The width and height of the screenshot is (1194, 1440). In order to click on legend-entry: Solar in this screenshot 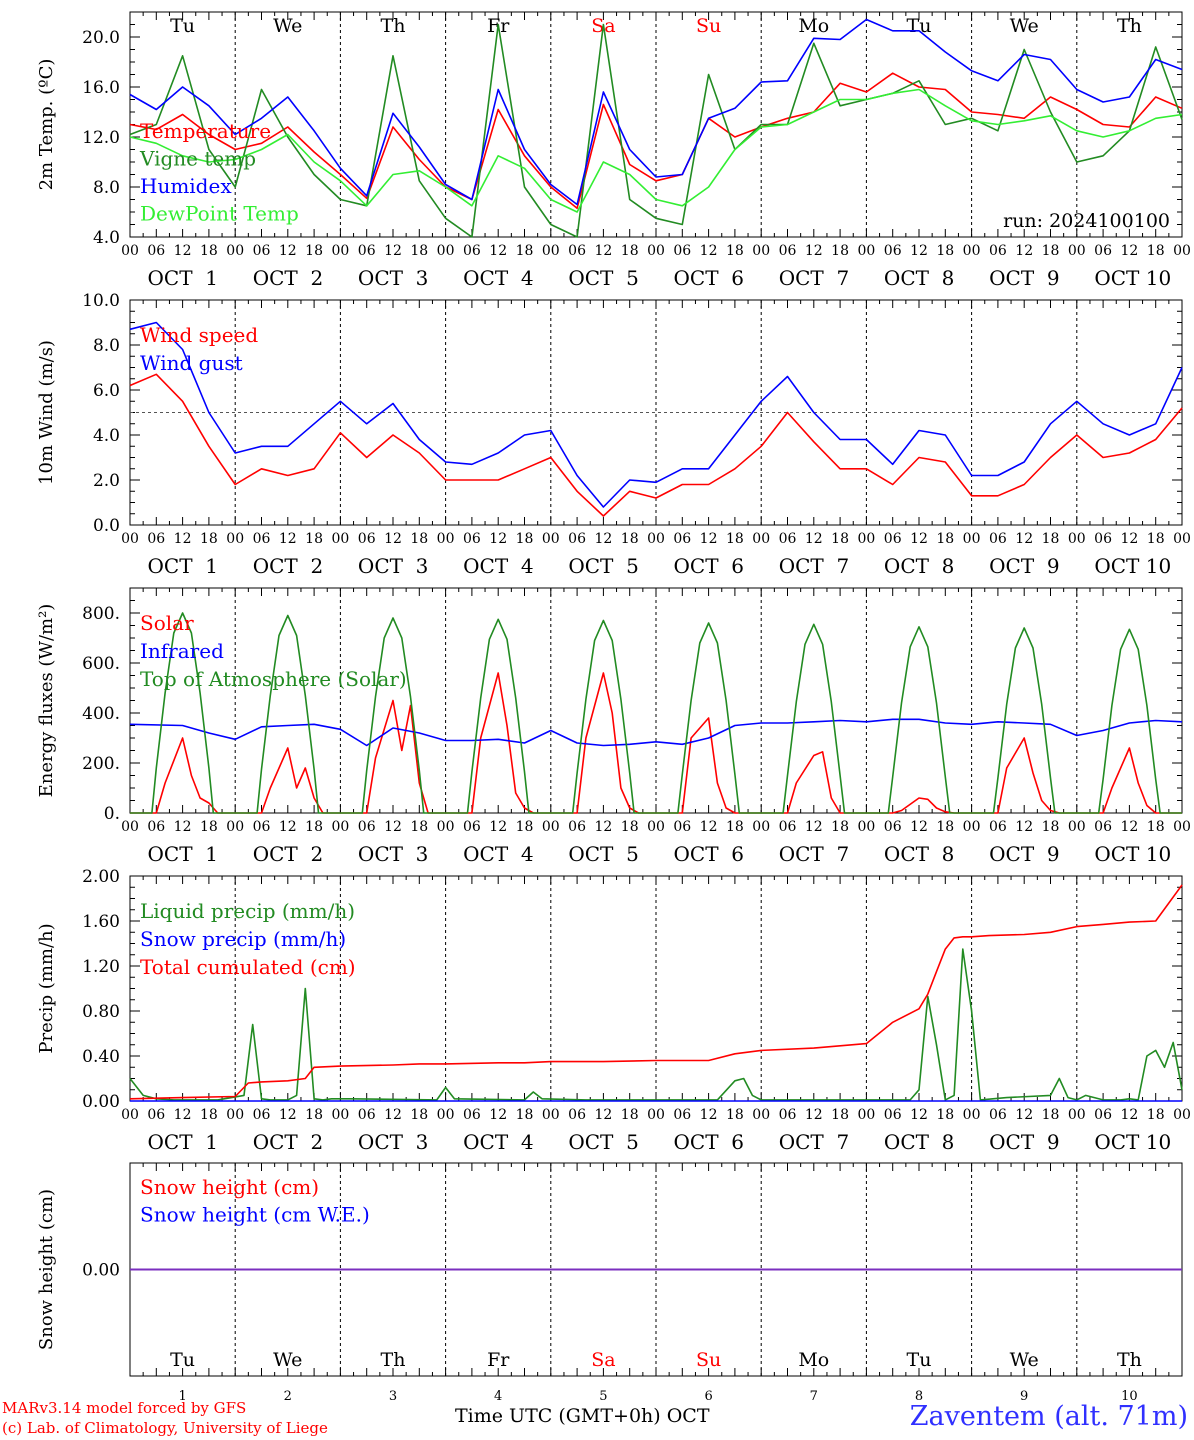, I will do `click(167, 623)`.